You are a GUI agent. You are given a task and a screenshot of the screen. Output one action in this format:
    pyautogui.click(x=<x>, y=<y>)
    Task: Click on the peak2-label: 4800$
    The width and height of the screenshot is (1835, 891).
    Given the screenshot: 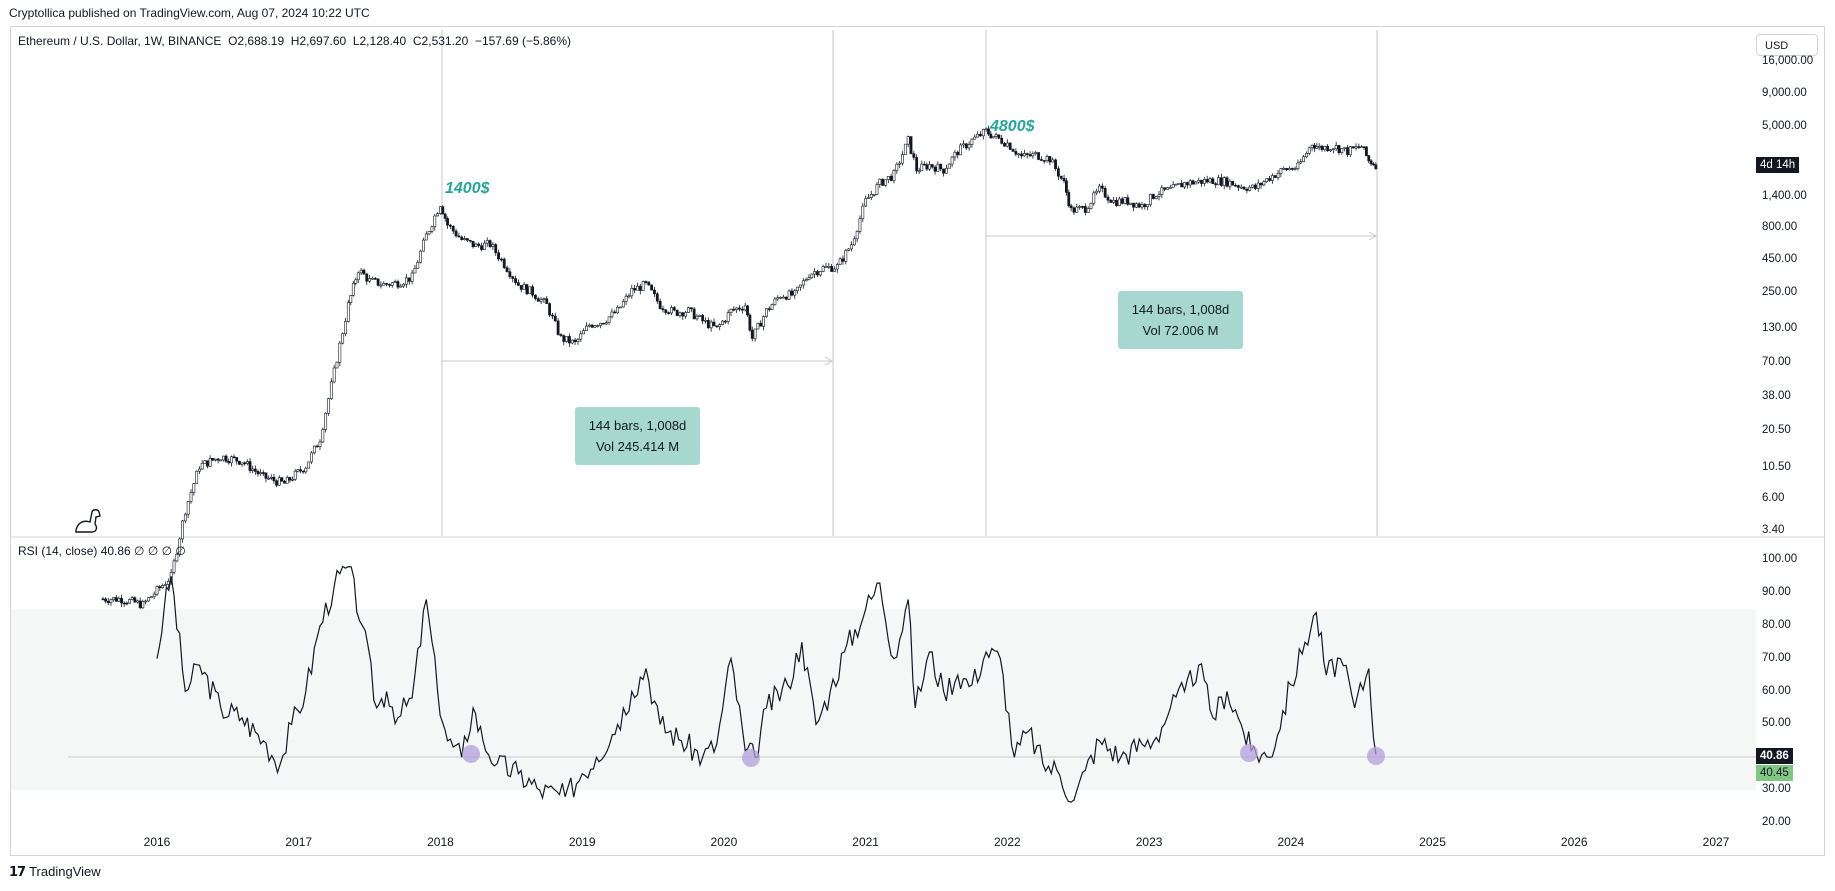 What is the action you would take?
    pyautogui.click(x=1012, y=126)
    